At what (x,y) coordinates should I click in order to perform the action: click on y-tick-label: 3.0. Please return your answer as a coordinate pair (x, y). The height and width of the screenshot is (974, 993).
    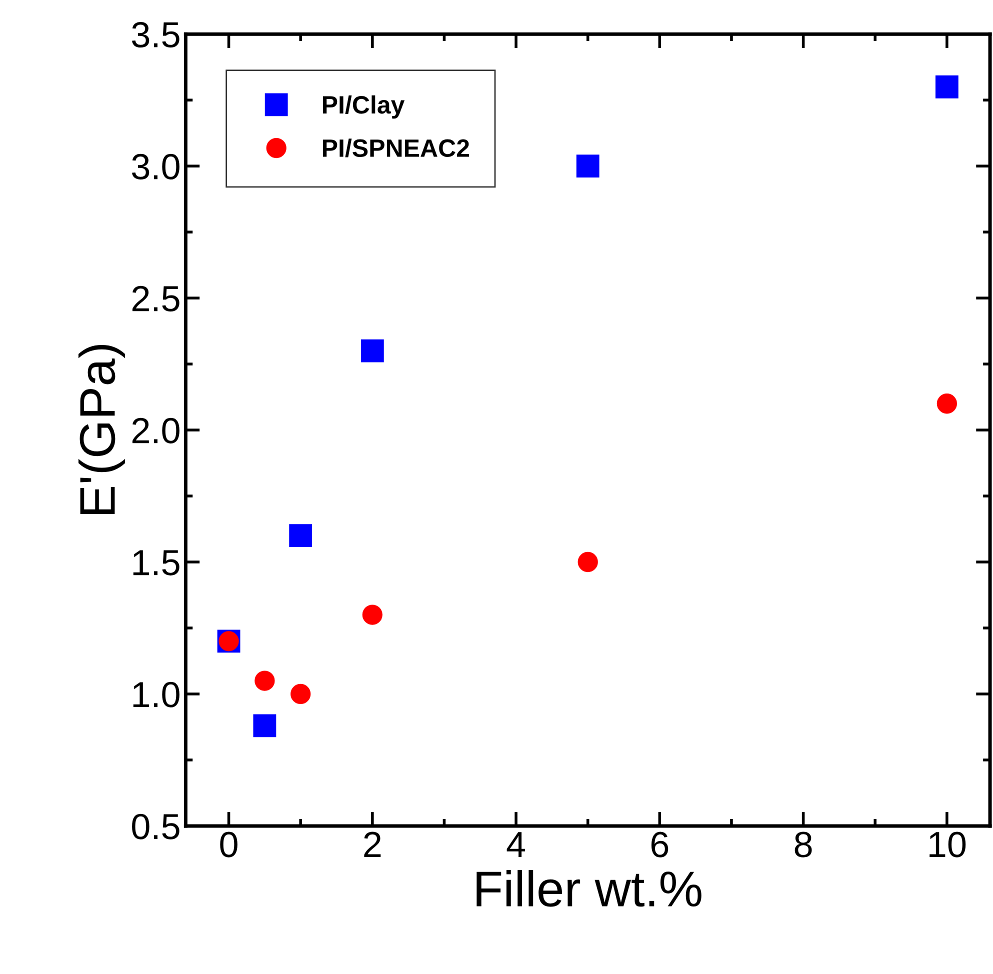
    Looking at the image, I should click on (156, 167).